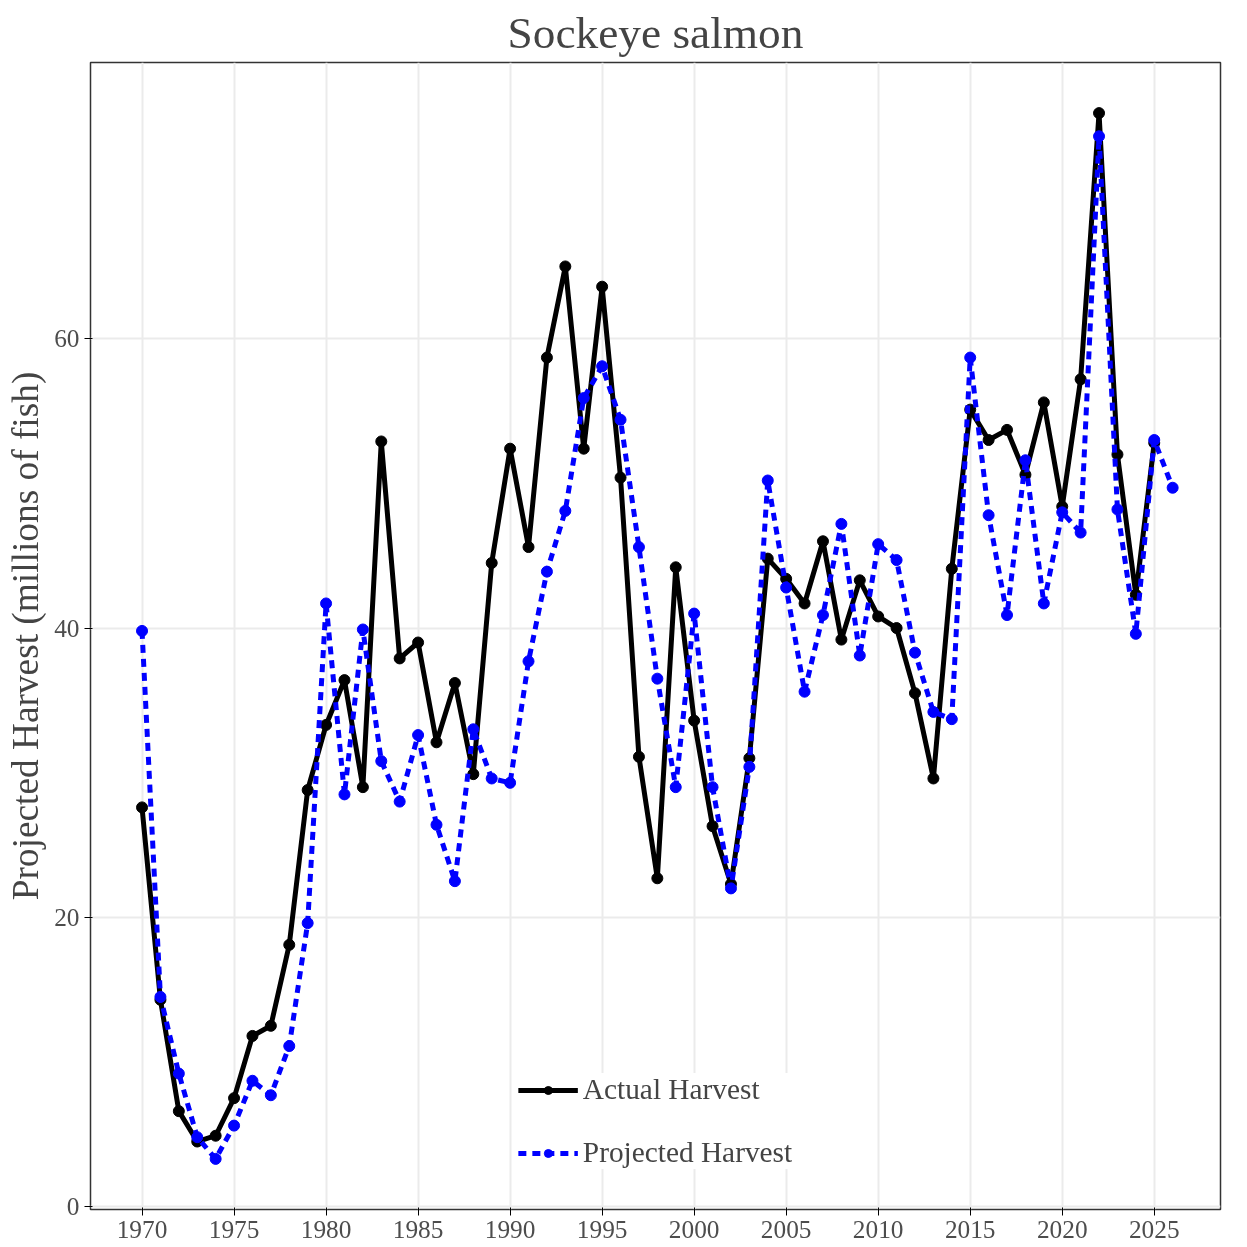 The height and width of the screenshot is (1247, 1247). What do you see at coordinates (878, 1228) in the screenshot?
I see `x-tick-label: 2010` at bounding box center [878, 1228].